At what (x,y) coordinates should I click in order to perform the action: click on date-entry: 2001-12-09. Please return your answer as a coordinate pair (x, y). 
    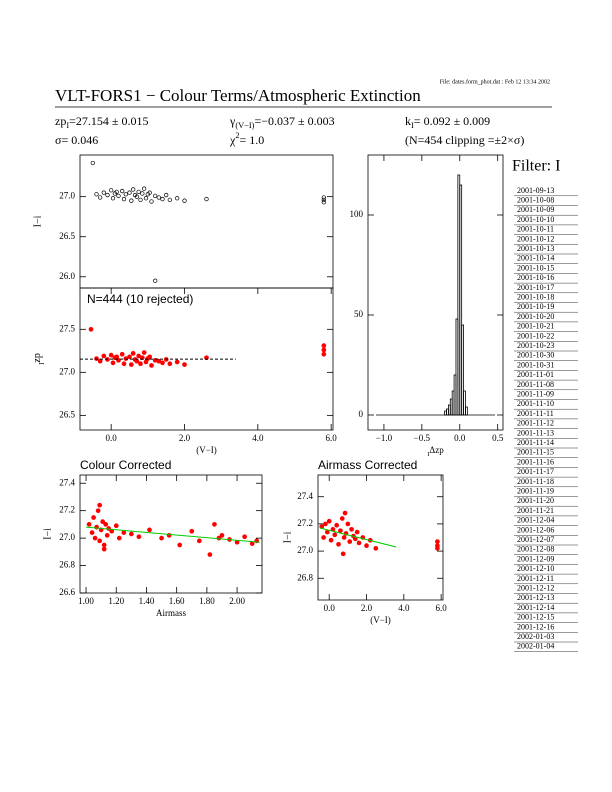
    Looking at the image, I should click on (535, 558).